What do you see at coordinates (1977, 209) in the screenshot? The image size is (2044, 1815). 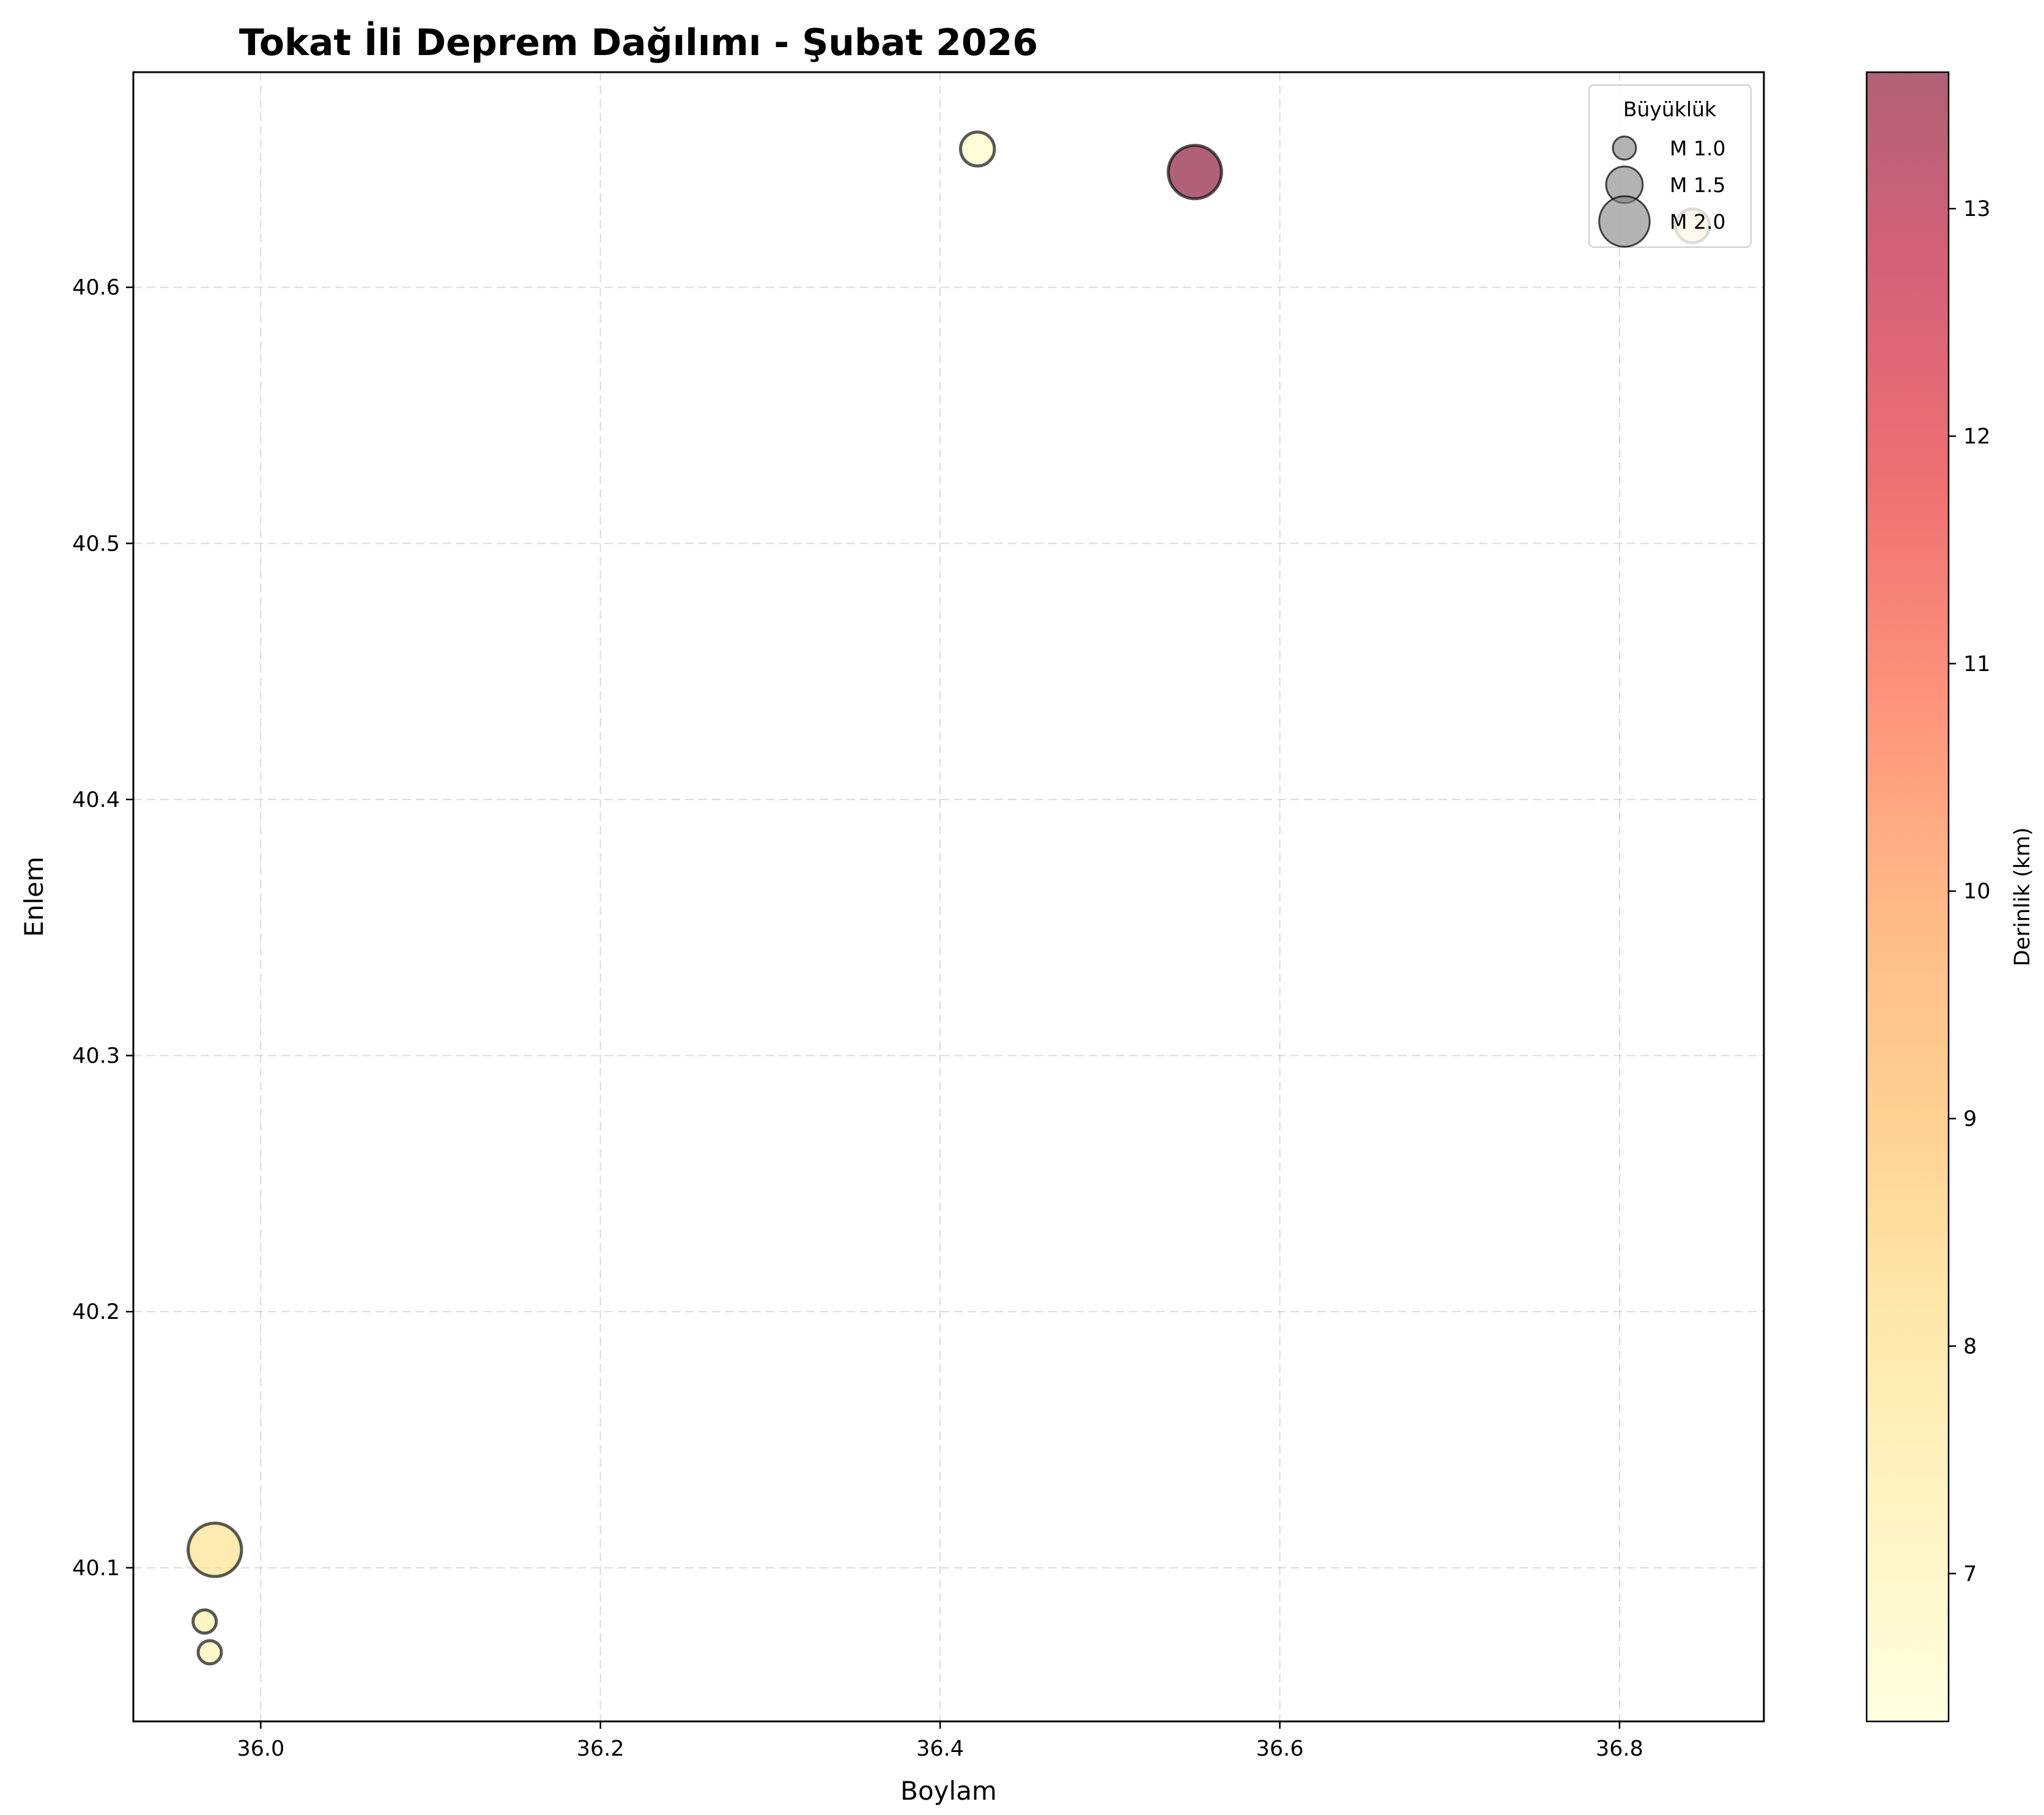 I see `colorbar-tick-label: 13` at bounding box center [1977, 209].